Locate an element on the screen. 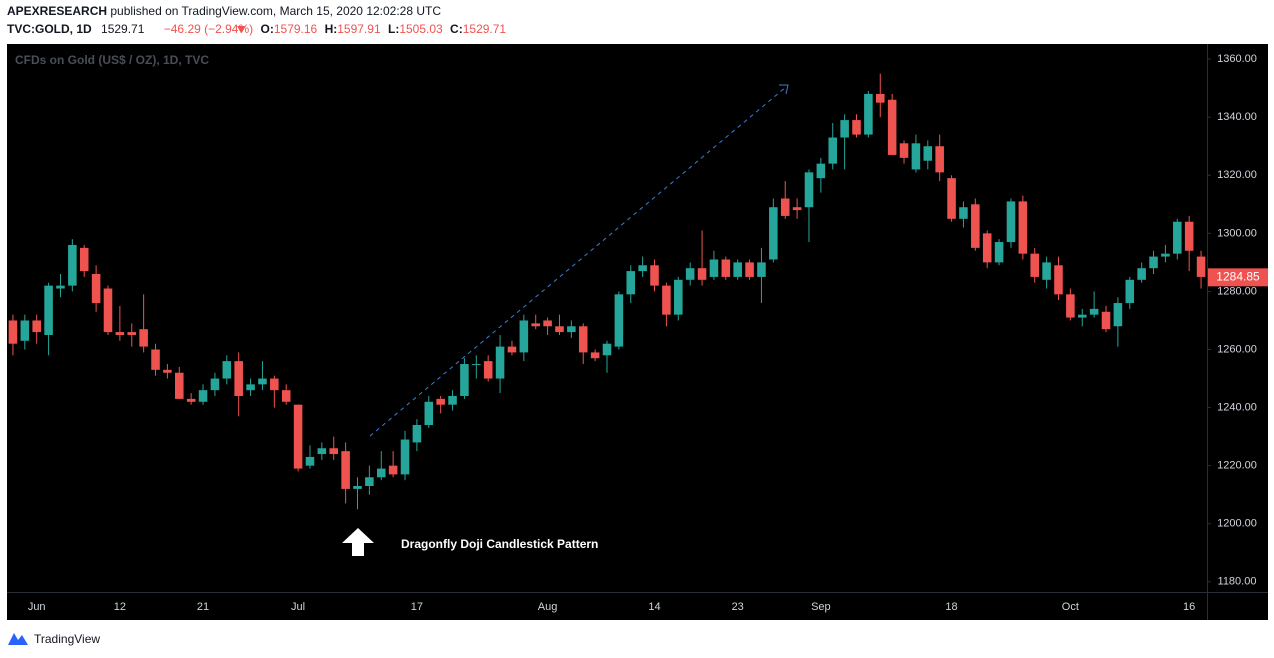 The image size is (1274, 658). ohlc-label: O: is located at coordinates (267, 29).